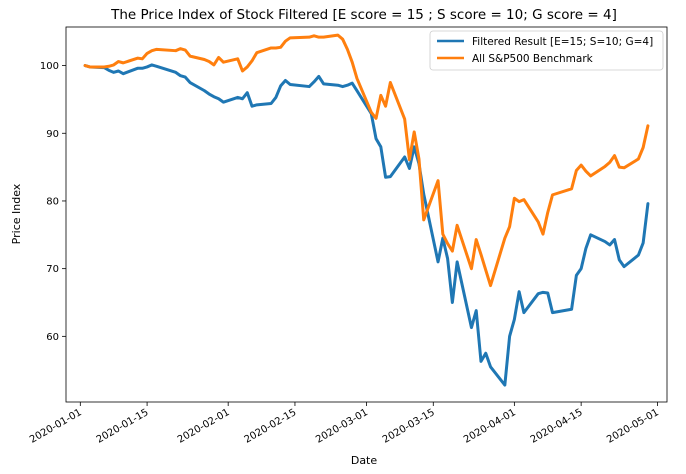 The image size is (686, 474). What do you see at coordinates (52, 337) in the screenshot?
I see `y-tick-label: 60` at bounding box center [52, 337].